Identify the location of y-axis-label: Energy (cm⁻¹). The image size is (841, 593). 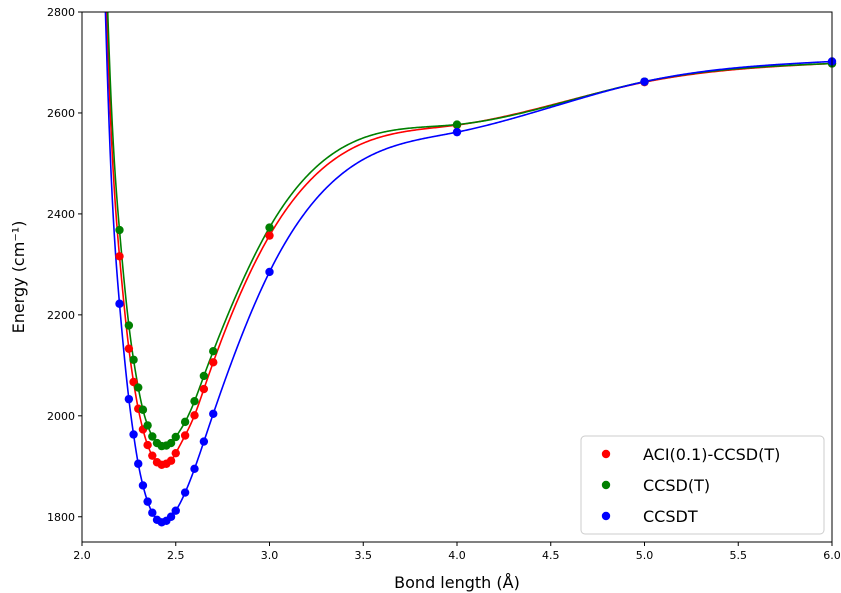
(18, 277).